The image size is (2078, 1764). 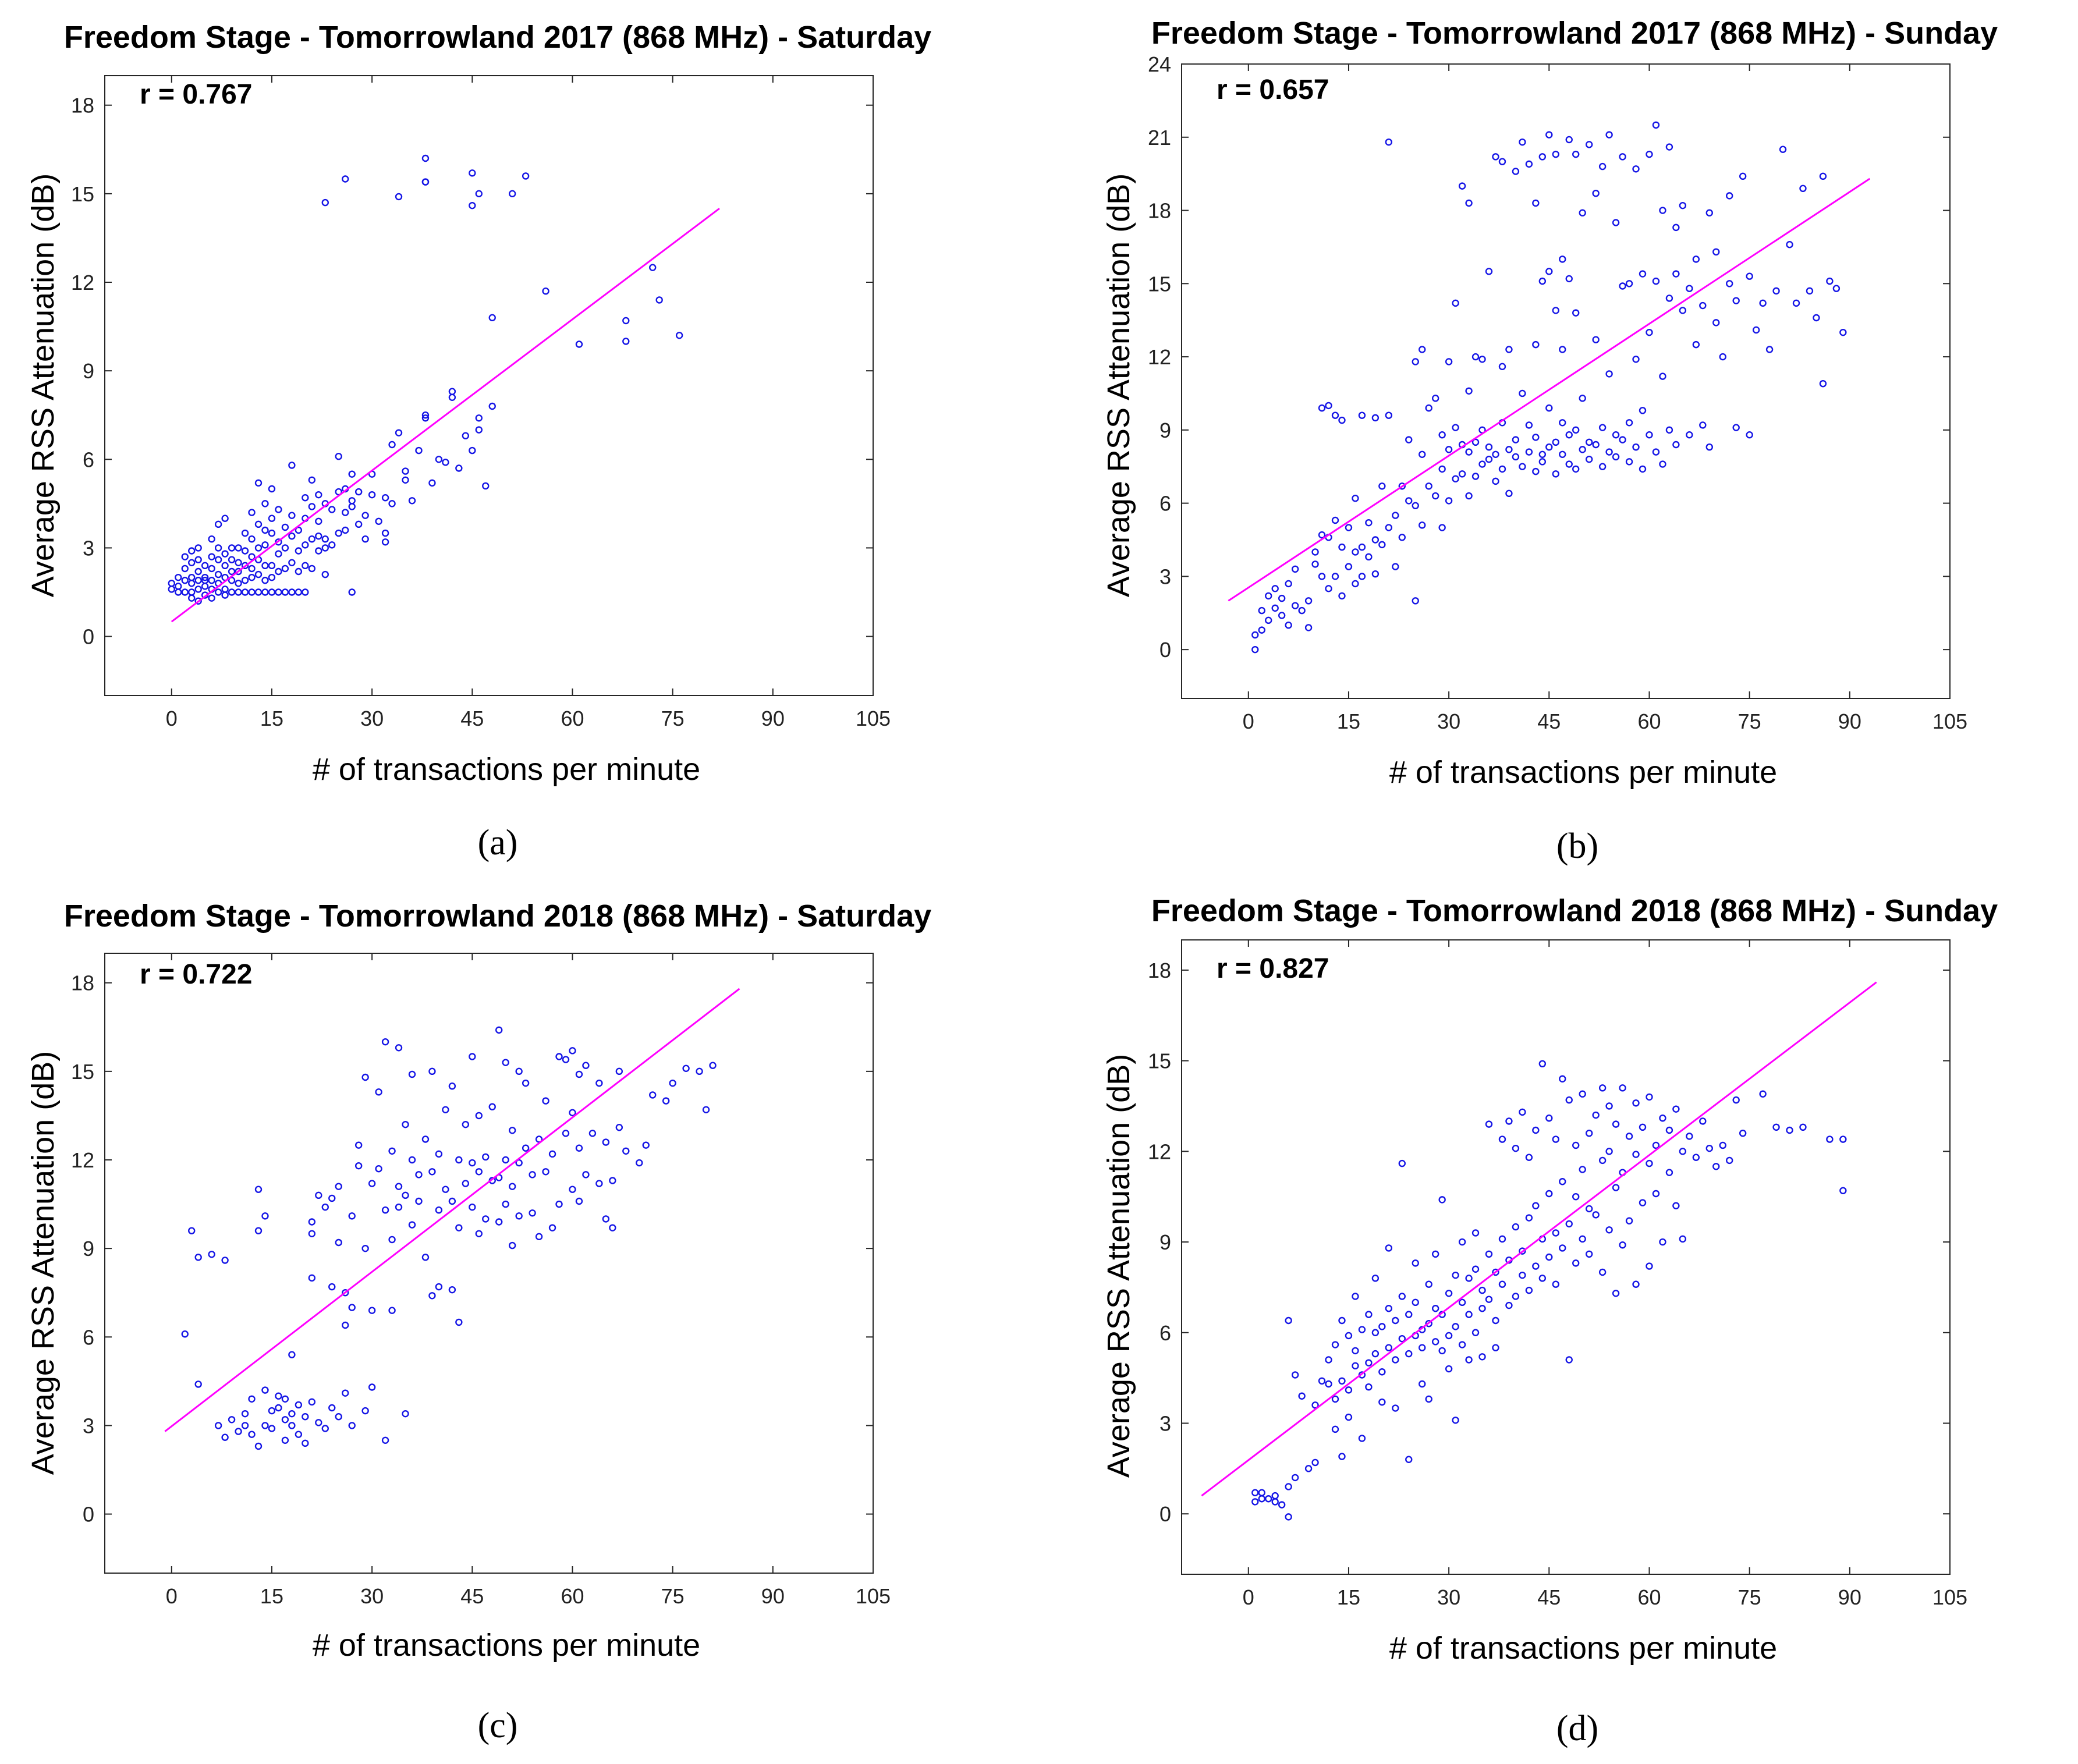 I want to click on chart-d-plot-area, so click(x=1566, y=1257).